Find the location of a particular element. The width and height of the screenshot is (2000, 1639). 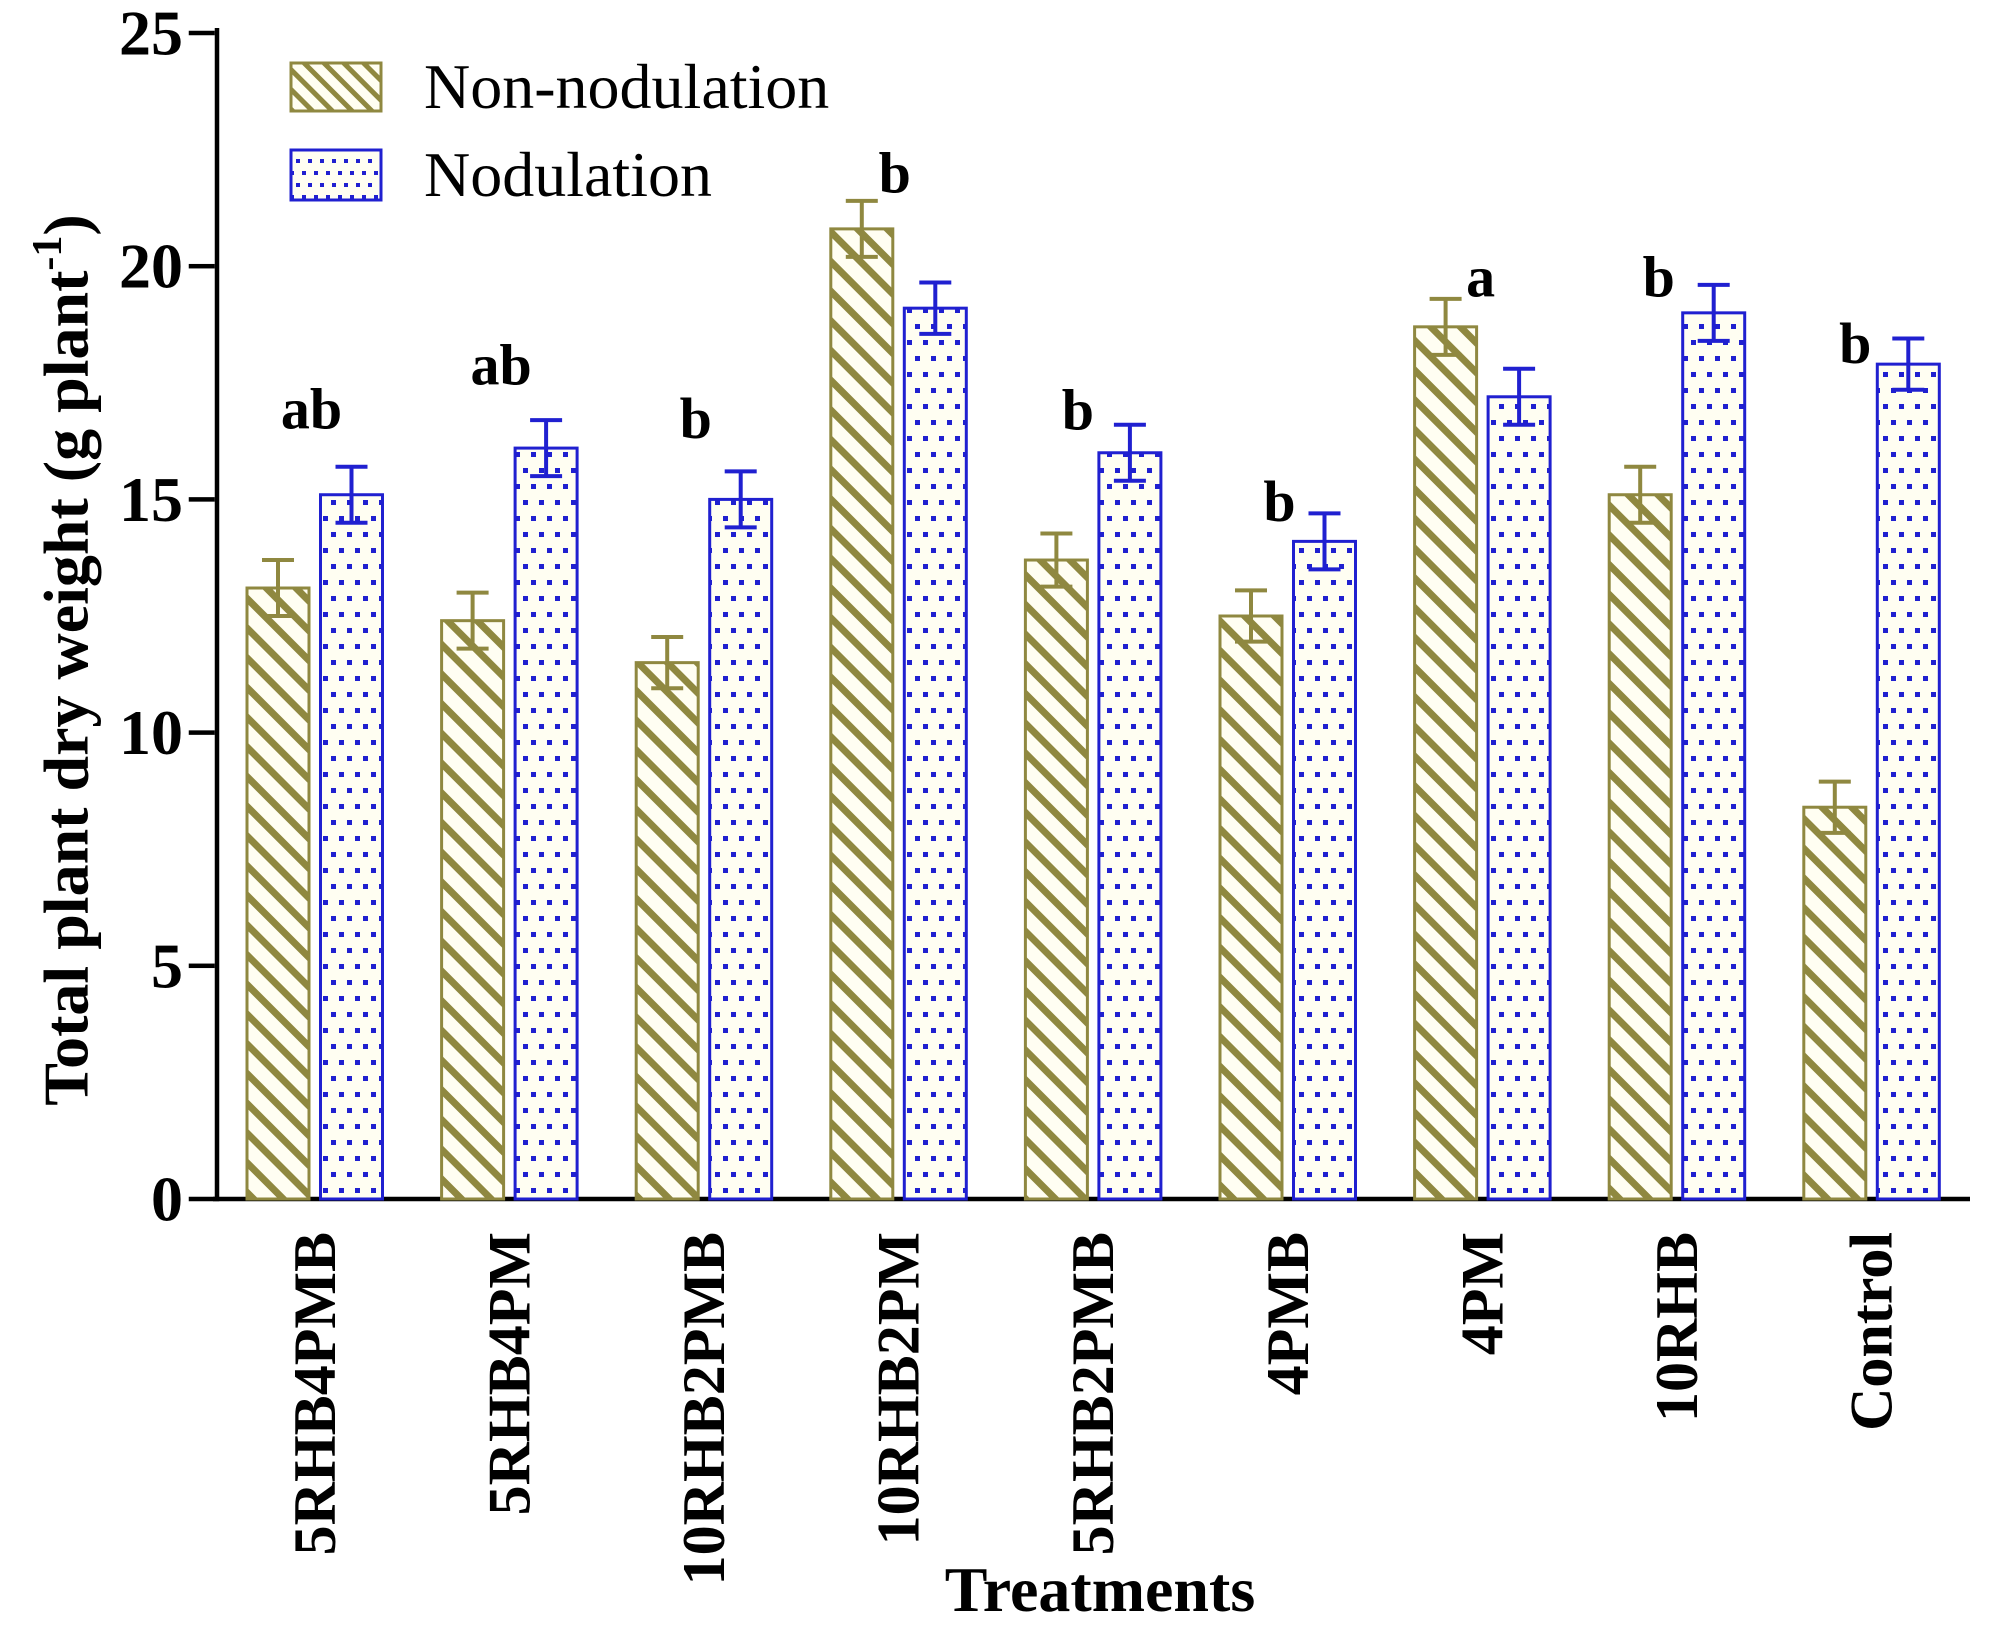

bar-non-nodulation-Control is located at coordinates (1835, 1003).